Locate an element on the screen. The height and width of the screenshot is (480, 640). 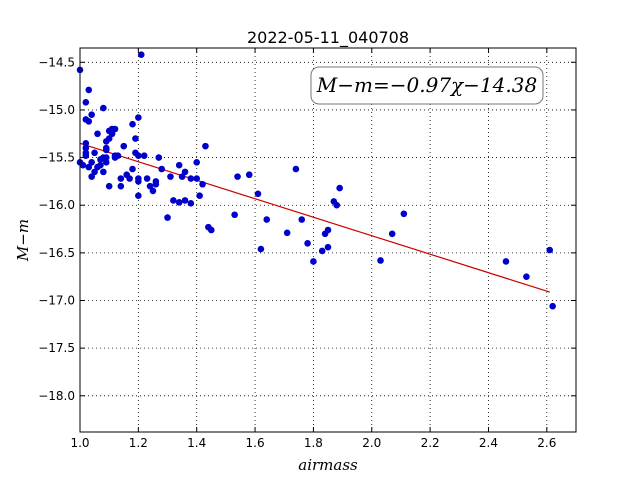
y-tick-label: −16.5 is located at coordinates (56, 253).